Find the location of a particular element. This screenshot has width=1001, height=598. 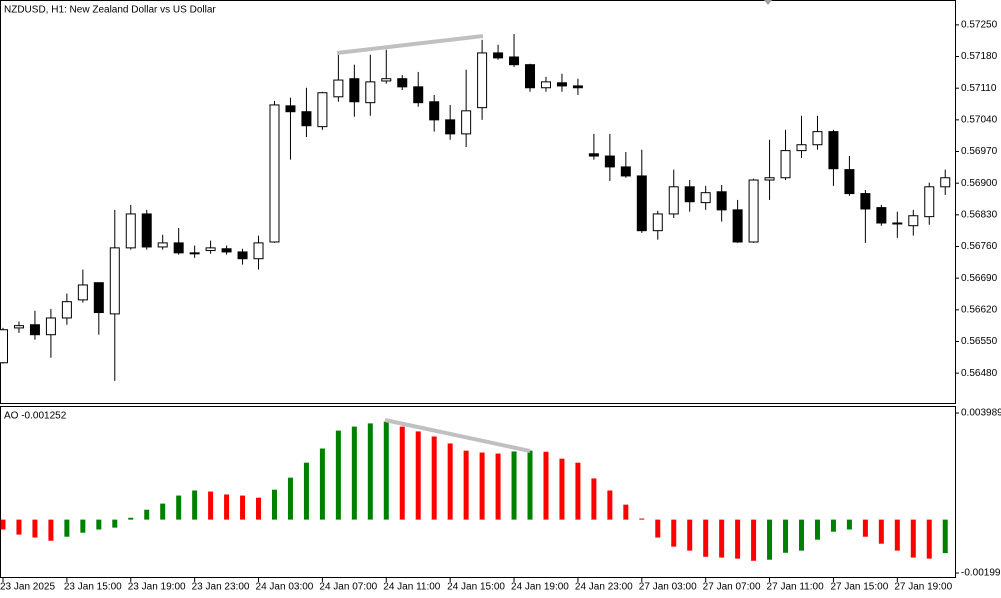

x-tick-label: 23 Jan 2025 is located at coordinates (27, 587).